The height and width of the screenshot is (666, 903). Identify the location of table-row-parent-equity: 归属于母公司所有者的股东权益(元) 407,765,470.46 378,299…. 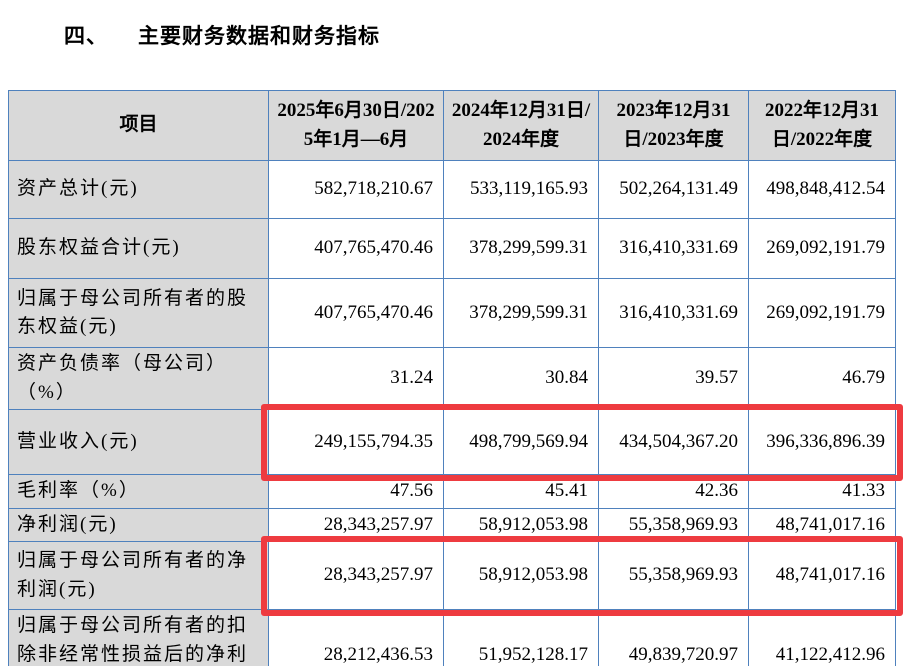
(452, 313).